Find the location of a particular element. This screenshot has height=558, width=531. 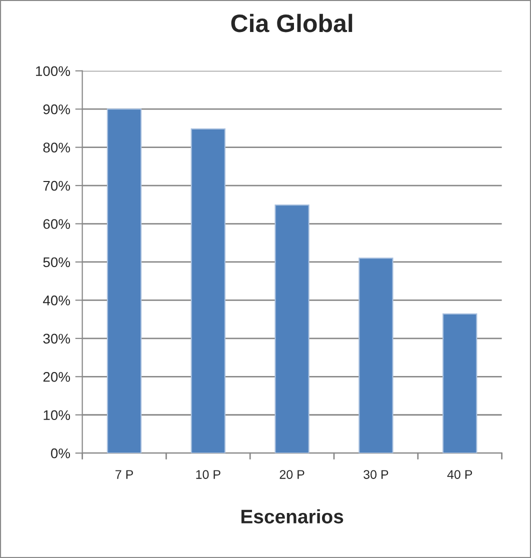

x-tick-label: 7 P is located at coordinates (124, 474).